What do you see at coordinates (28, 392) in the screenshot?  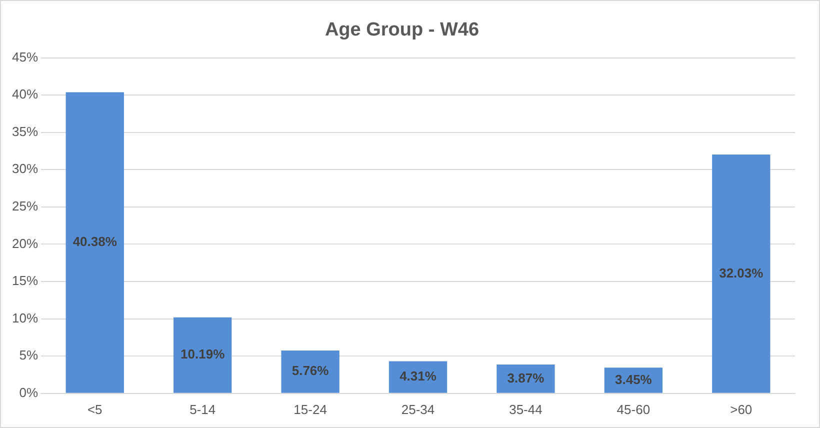 I see `y-tick-label: 0%` at bounding box center [28, 392].